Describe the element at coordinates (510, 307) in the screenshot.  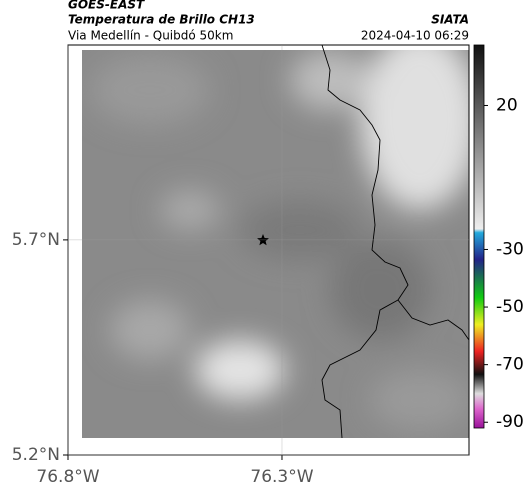
I see `colorbar-tick-label: -50` at that location.